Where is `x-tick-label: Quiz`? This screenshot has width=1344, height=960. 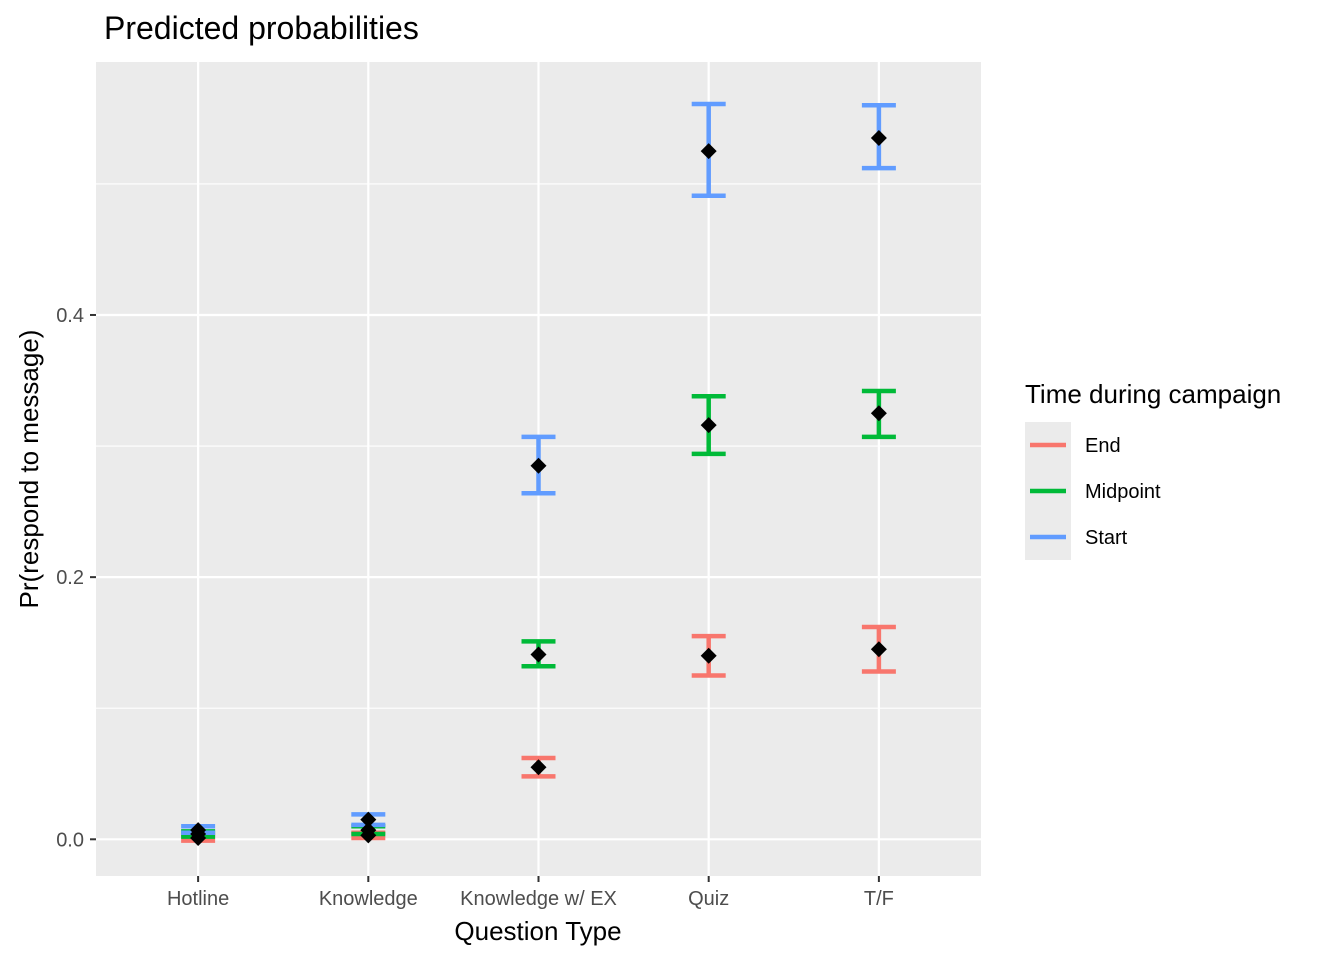
x-tick-label: Quiz is located at coordinates (708, 899).